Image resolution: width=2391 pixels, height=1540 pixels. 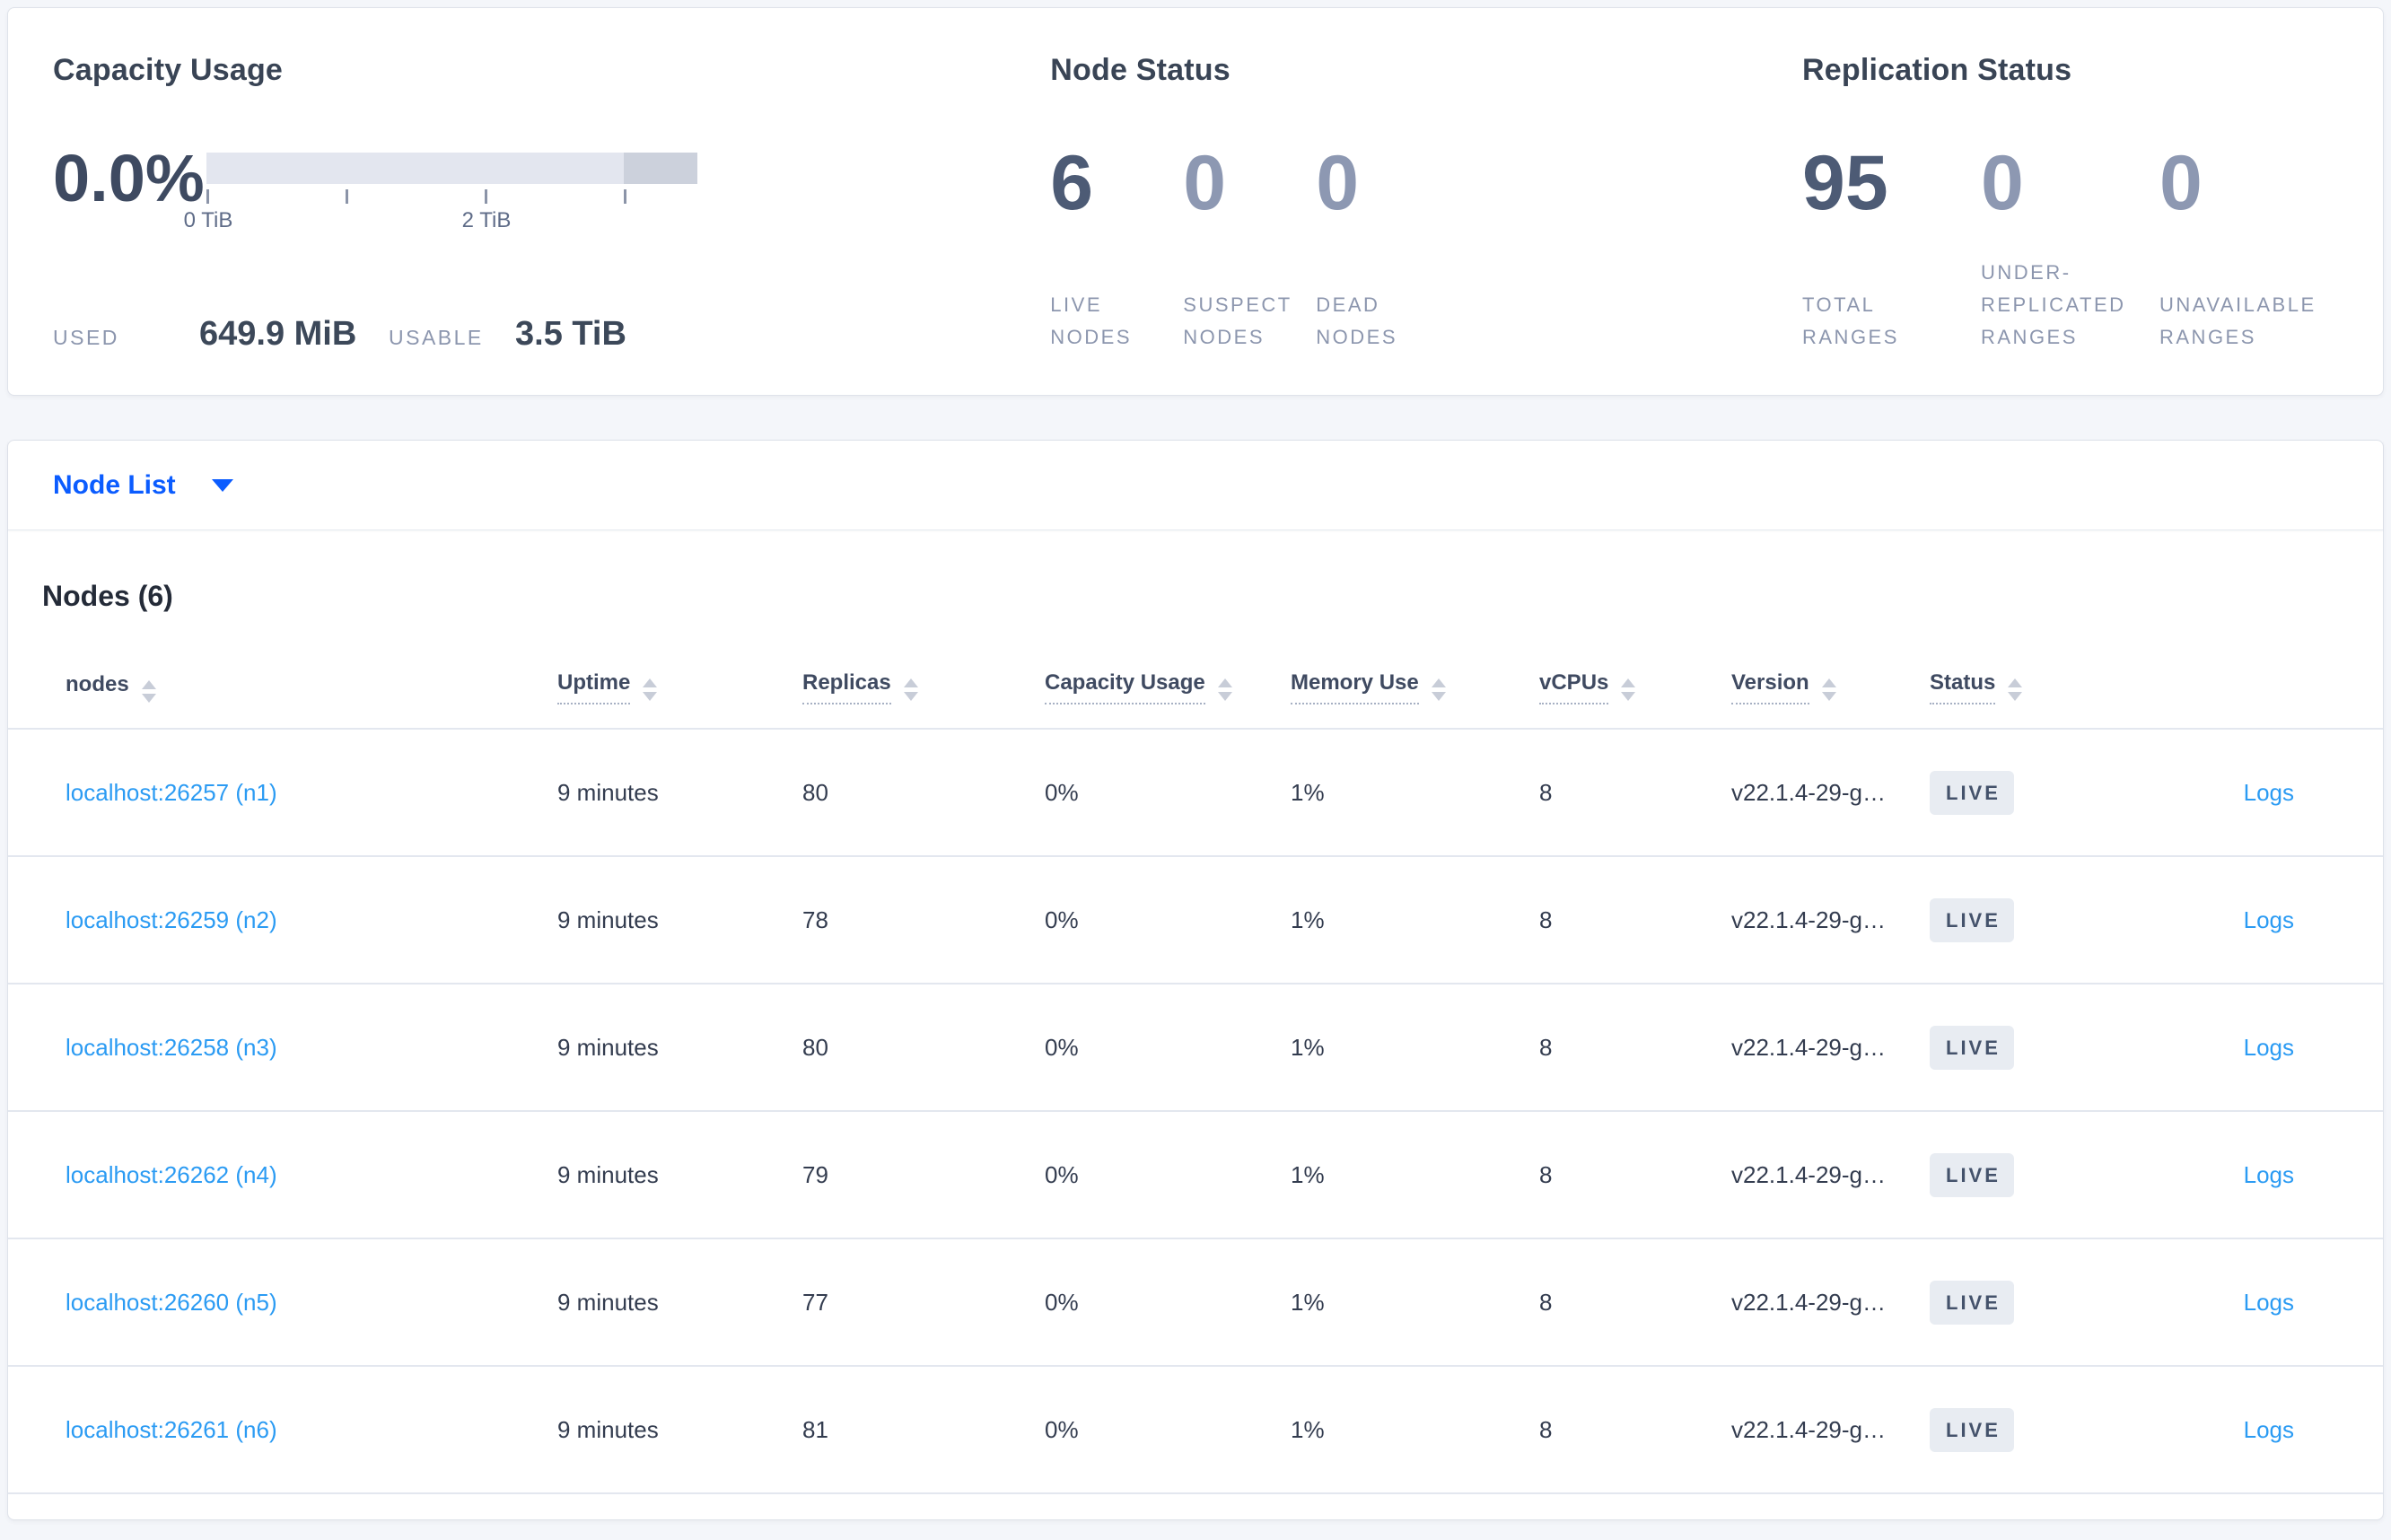 I want to click on node-list-dropdown-label: Node List, so click(x=114, y=485).